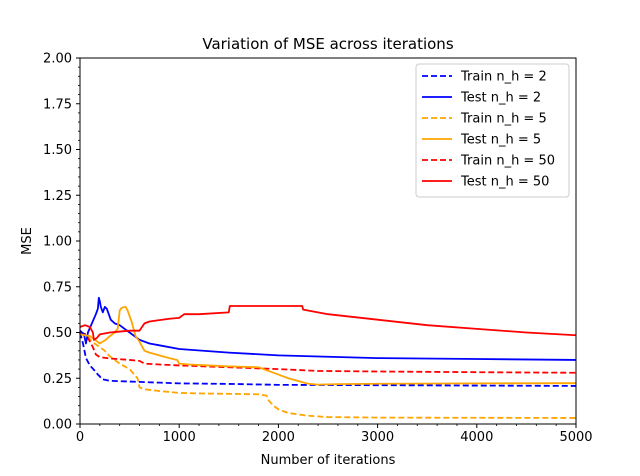  Describe the element at coordinates (57, 287) in the screenshot. I see `y-tick-label: 0.75` at that location.